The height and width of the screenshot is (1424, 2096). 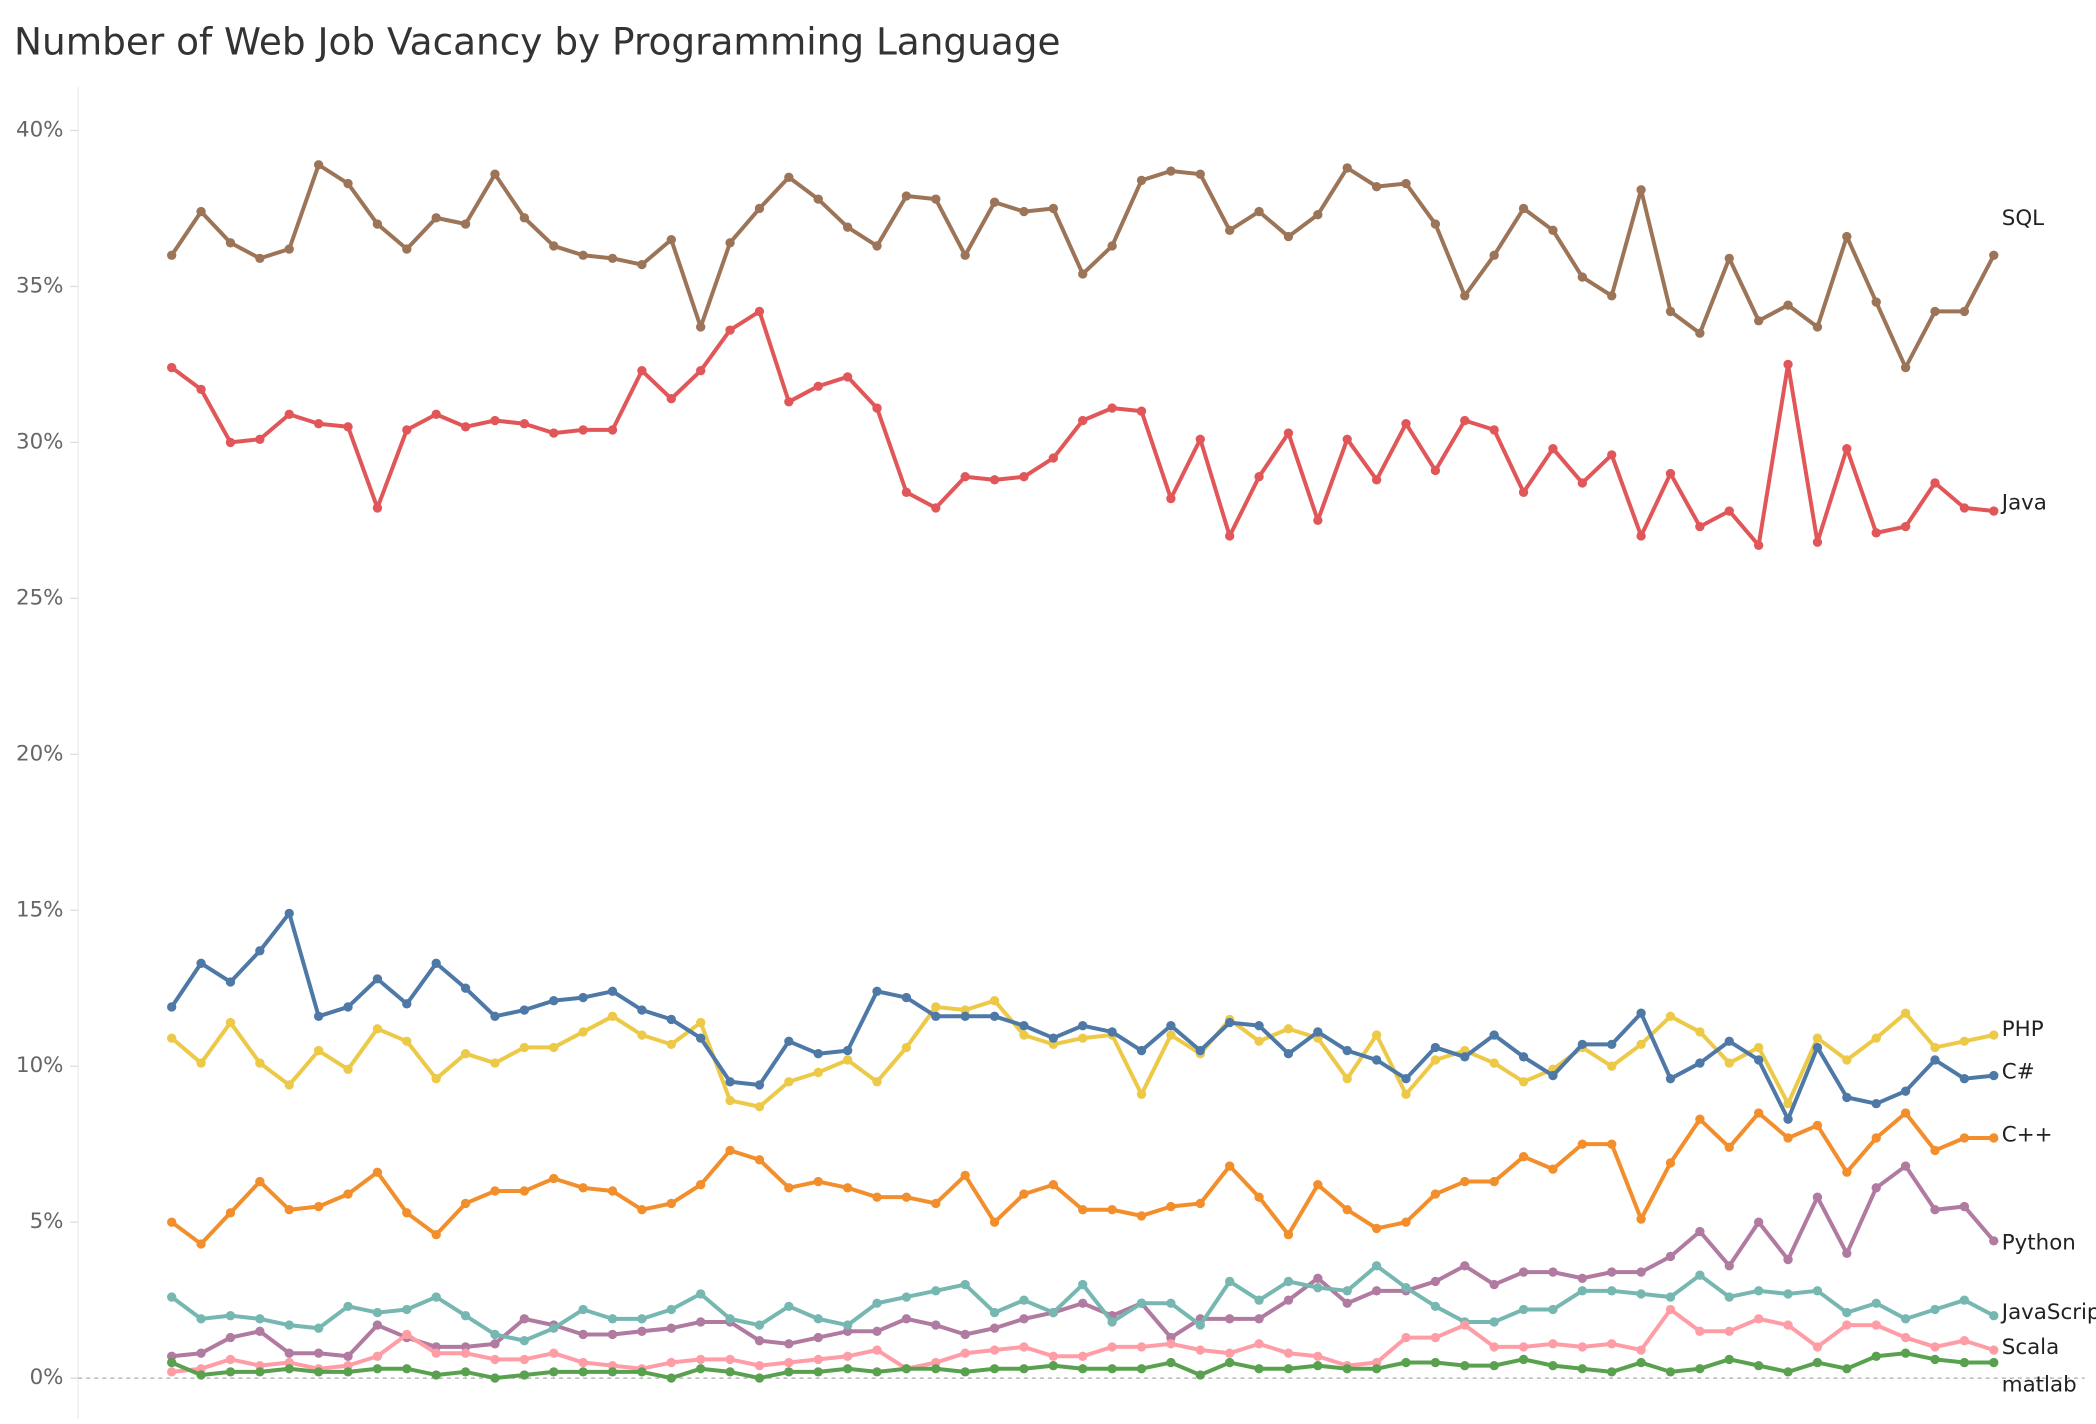 I want to click on series-line, so click(x=1082, y=1178).